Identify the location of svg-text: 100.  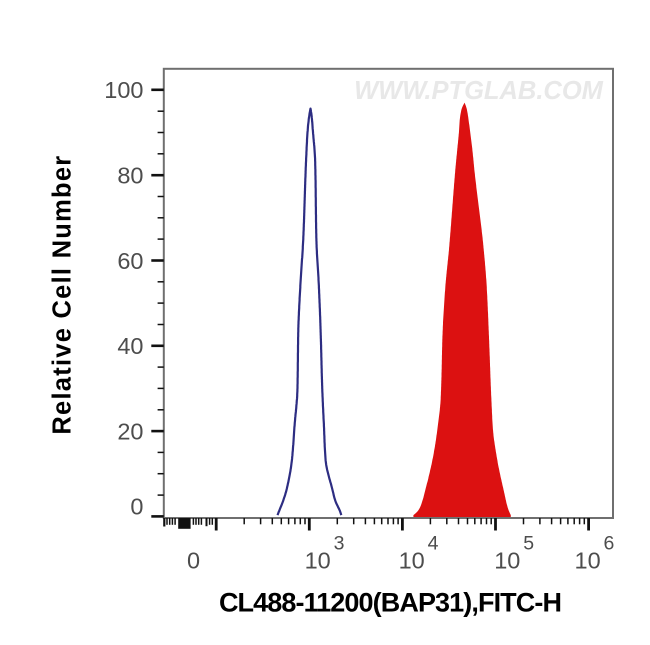
(123, 90).